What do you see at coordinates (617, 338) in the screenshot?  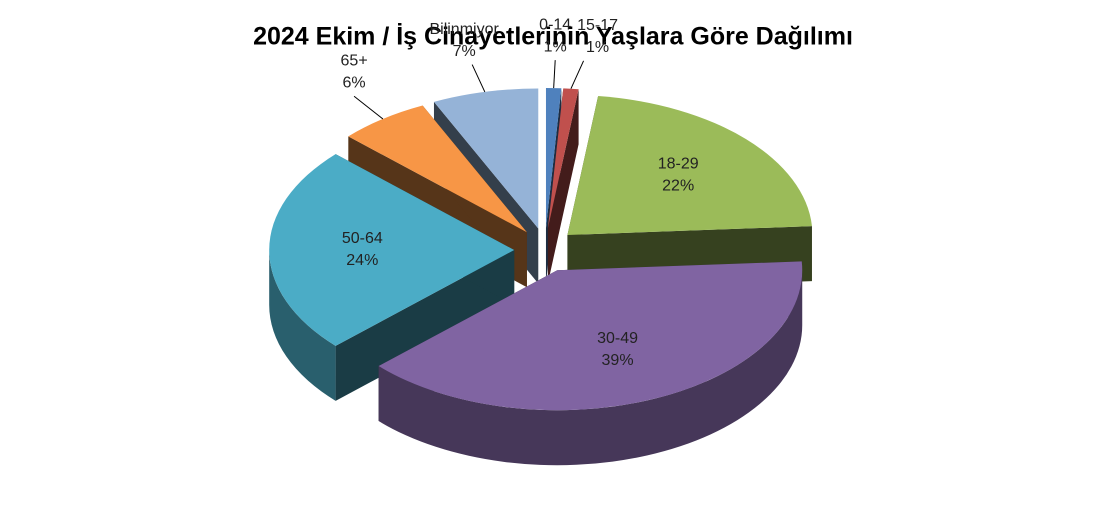 I see `slice-label: 30-49` at bounding box center [617, 338].